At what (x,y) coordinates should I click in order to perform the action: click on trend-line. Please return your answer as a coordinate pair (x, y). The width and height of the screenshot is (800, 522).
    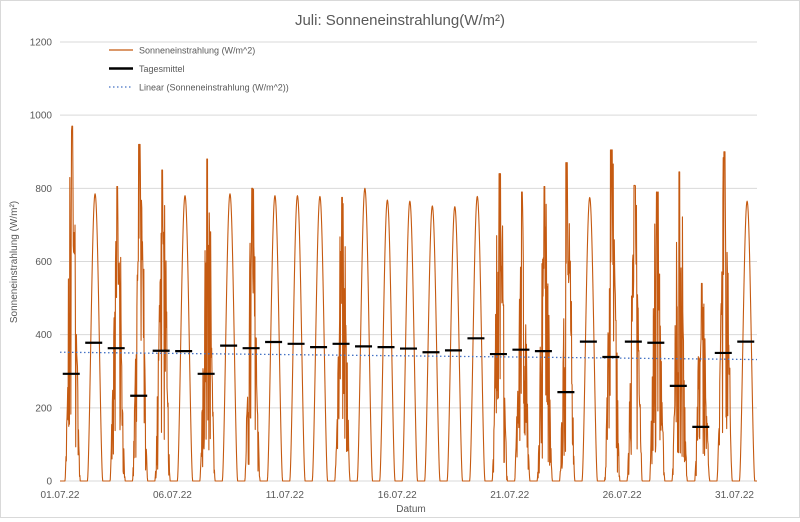
    Looking at the image, I should click on (408, 356).